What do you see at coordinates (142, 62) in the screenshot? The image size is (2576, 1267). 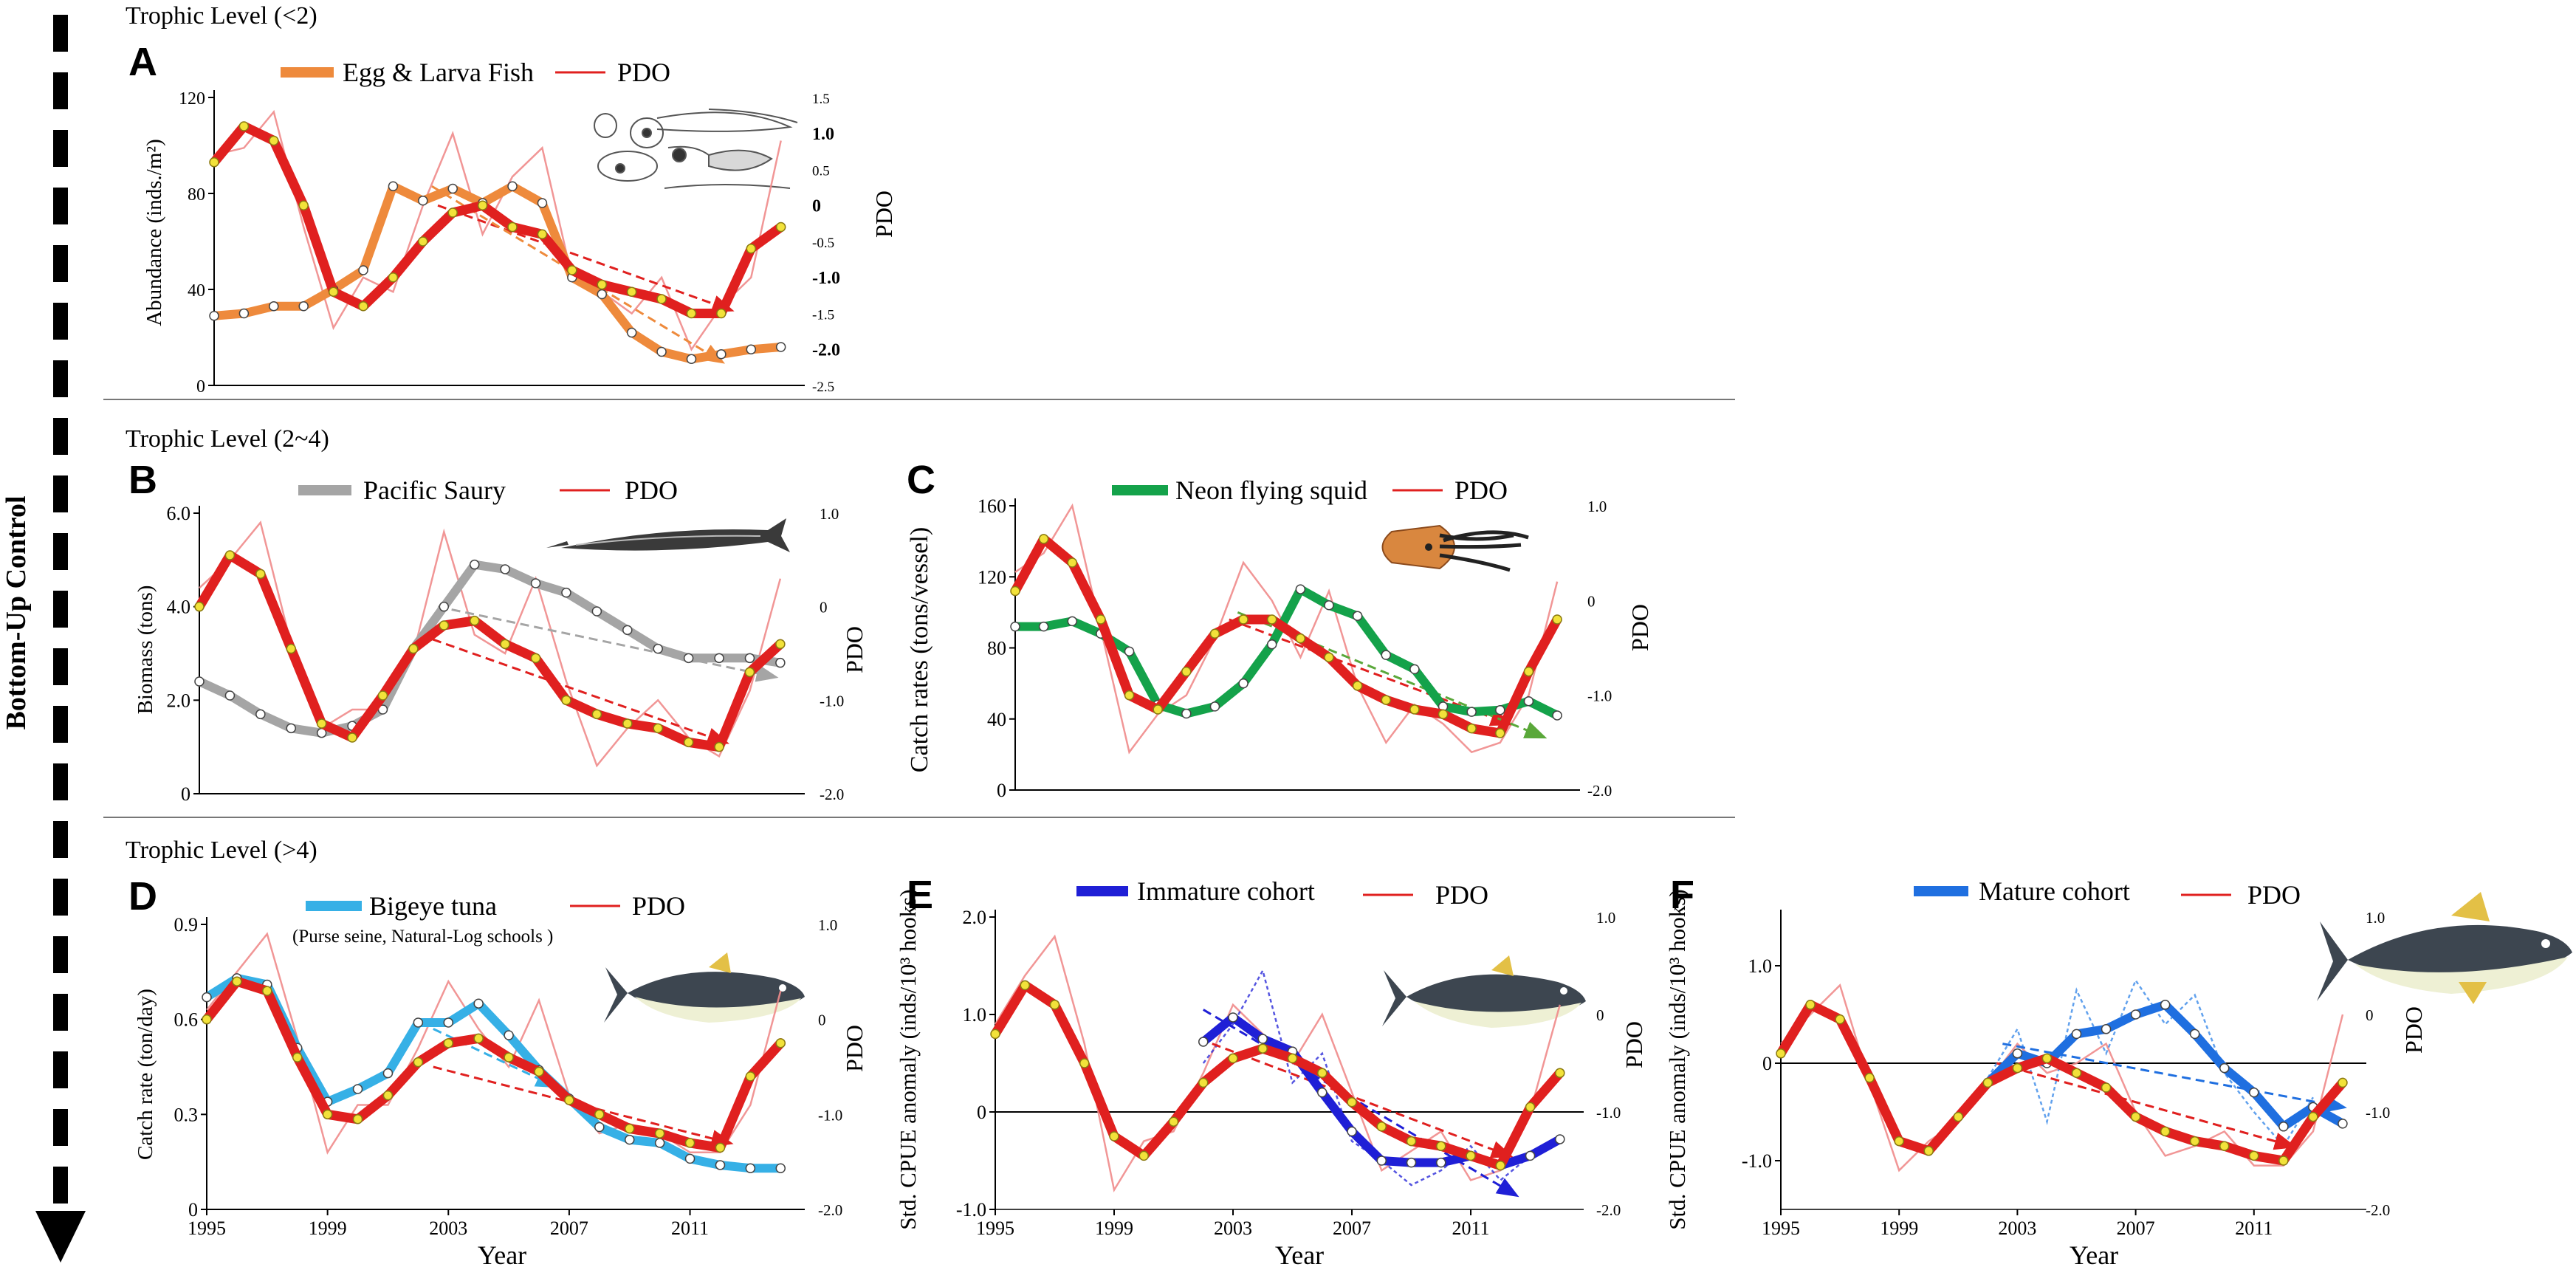 I see `panel-letter-a: A` at bounding box center [142, 62].